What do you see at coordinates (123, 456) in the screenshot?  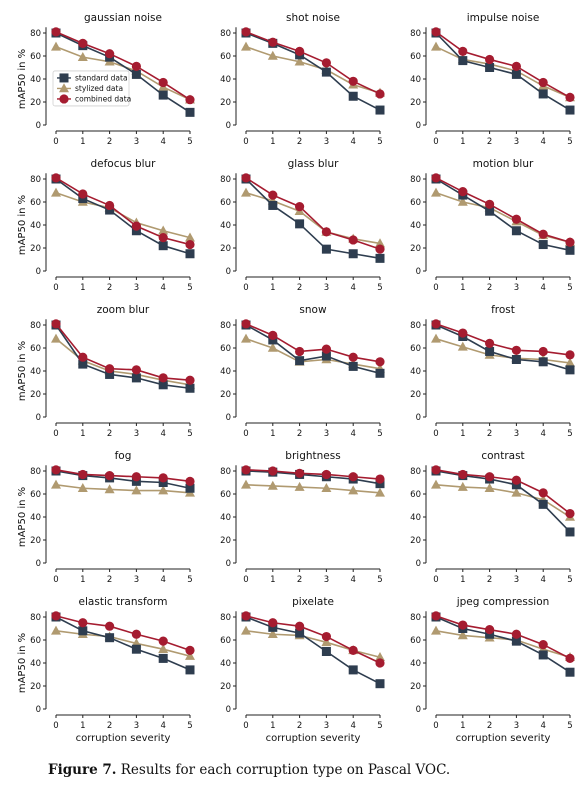 I see `subplot-title: fog` at bounding box center [123, 456].